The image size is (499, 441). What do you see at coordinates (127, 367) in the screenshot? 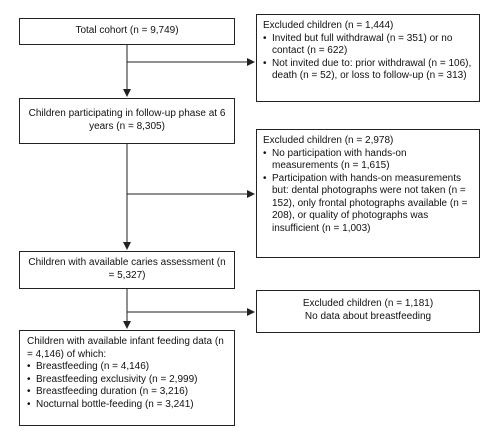
I see `feeding-item: Breastfeeding (n = 4,146)` at bounding box center [127, 367].